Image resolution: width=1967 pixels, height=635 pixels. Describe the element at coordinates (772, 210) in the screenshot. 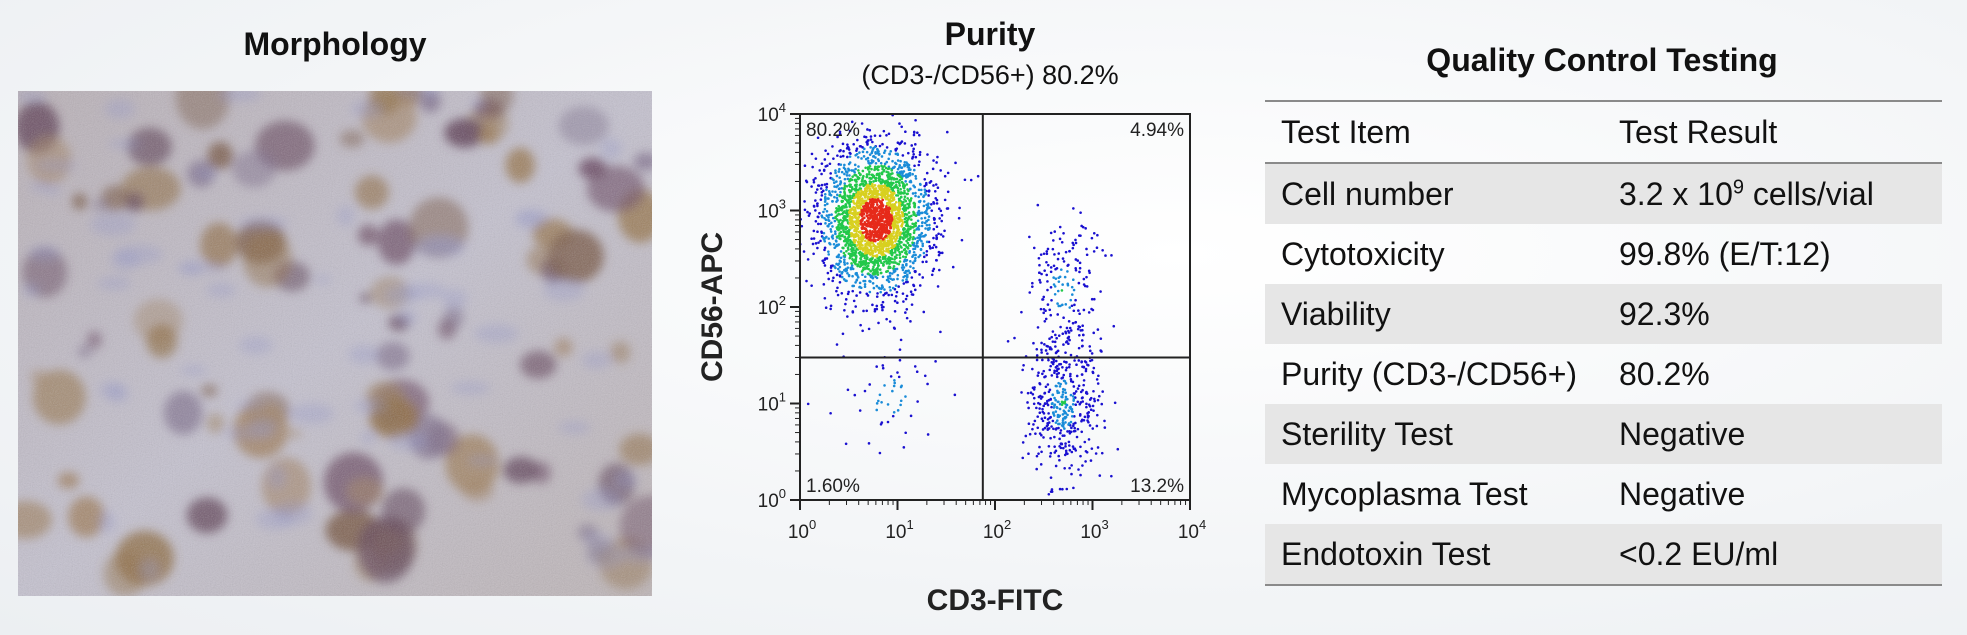

I see `y-tick-label: 103` at that location.